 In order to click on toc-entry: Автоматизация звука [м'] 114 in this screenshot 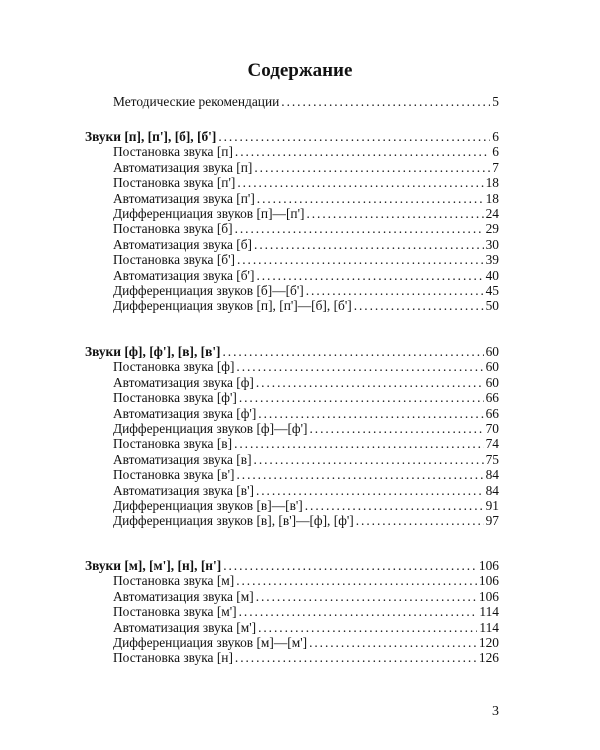, I will do `click(292, 627)`.